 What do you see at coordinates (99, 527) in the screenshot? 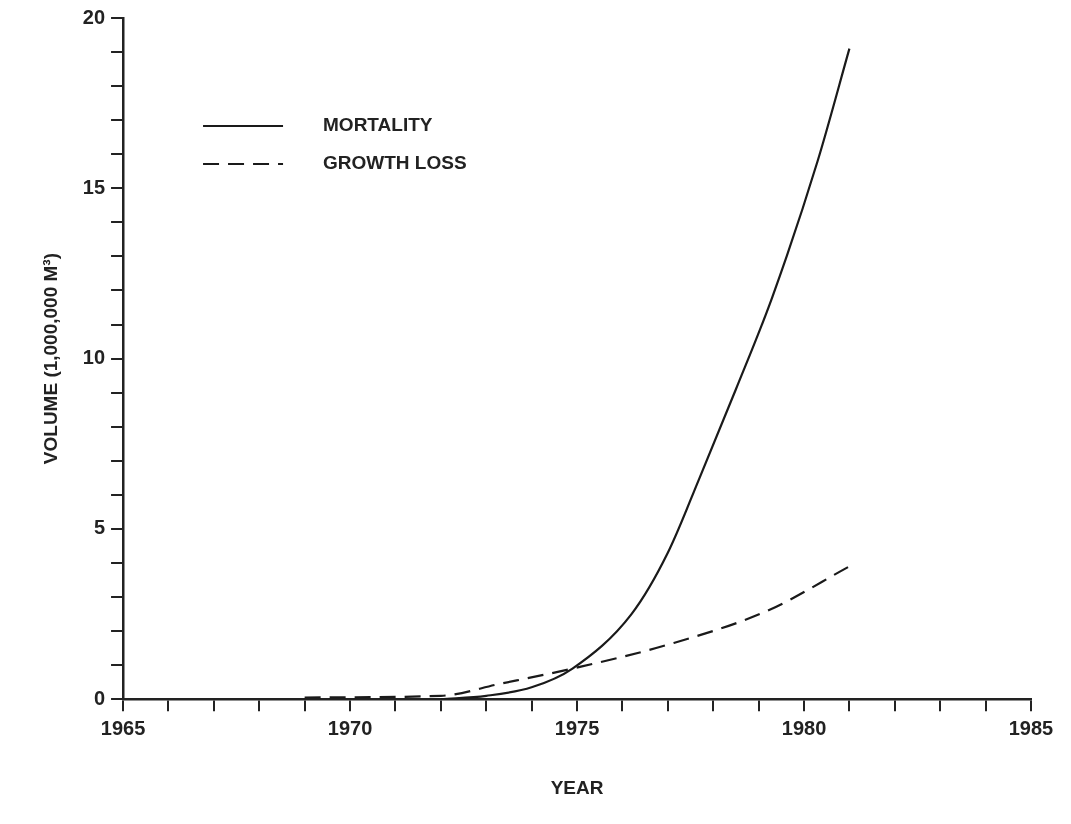
I see `y-tick-label: 5` at bounding box center [99, 527].